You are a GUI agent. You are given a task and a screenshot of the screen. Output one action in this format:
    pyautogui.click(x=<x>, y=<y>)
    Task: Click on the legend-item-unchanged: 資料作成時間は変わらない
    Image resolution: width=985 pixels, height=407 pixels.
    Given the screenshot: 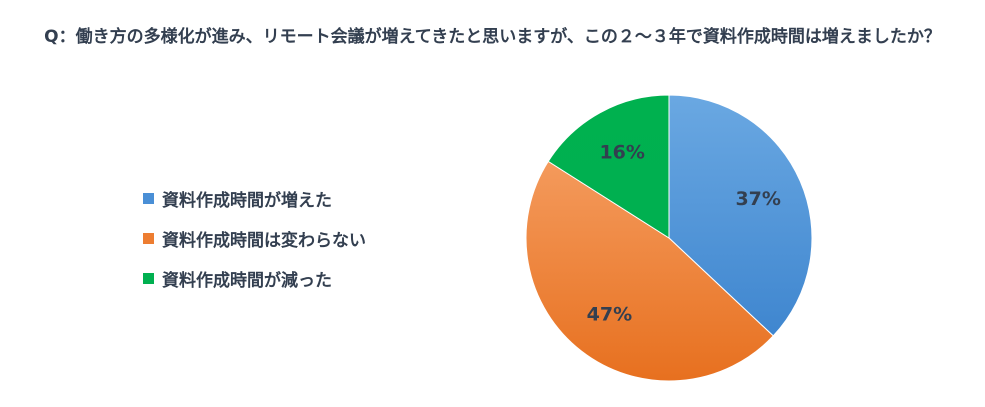 What is the action you would take?
    pyautogui.click(x=254, y=238)
    